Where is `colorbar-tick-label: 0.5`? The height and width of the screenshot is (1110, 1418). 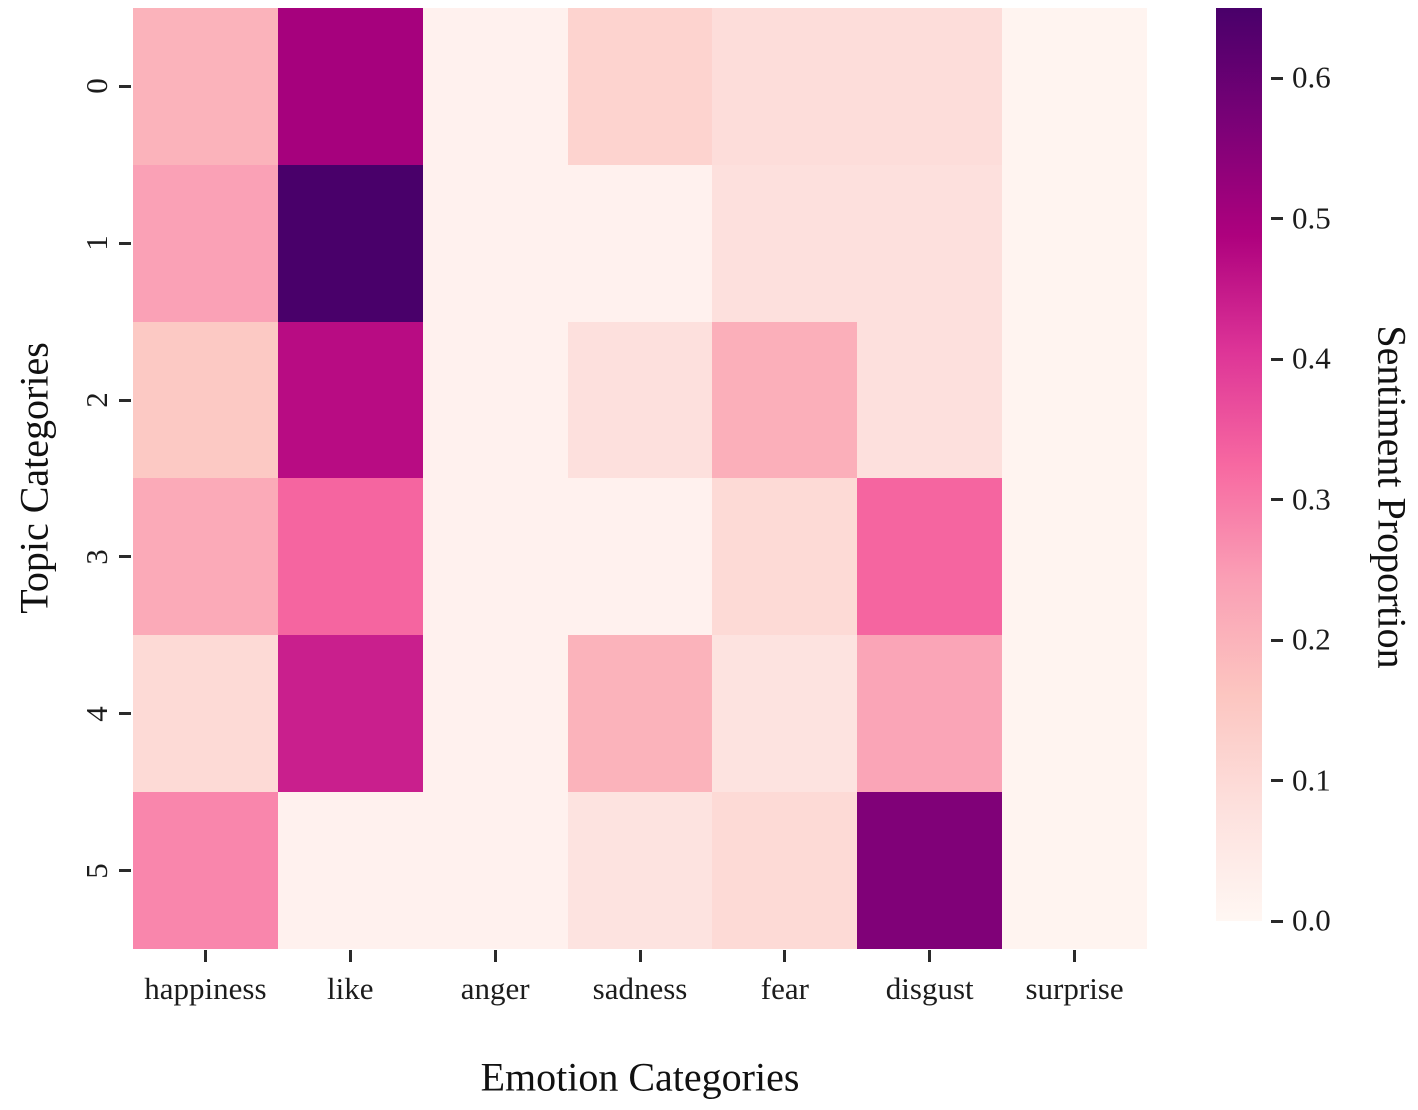
colorbar-tick-label: 0.5 is located at coordinates (1311, 217).